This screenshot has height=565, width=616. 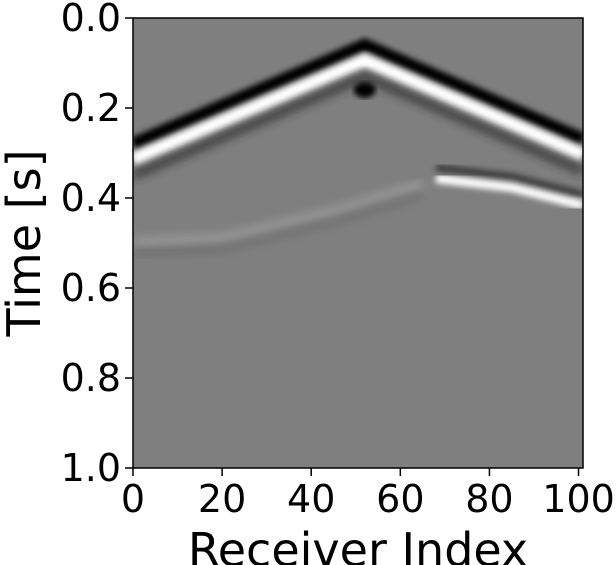 I want to click on x-tick-label: 100, so click(x=578, y=499).